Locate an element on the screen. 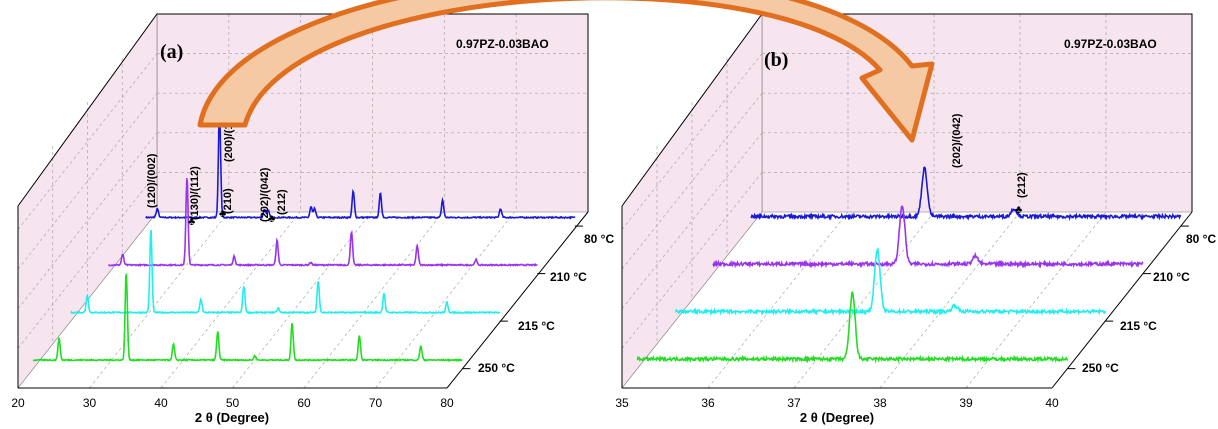 The width and height of the screenshot is (1218, 429). panel-b-title: 0.97PZ-0.03BAO is located at coordinates (1110, 44).